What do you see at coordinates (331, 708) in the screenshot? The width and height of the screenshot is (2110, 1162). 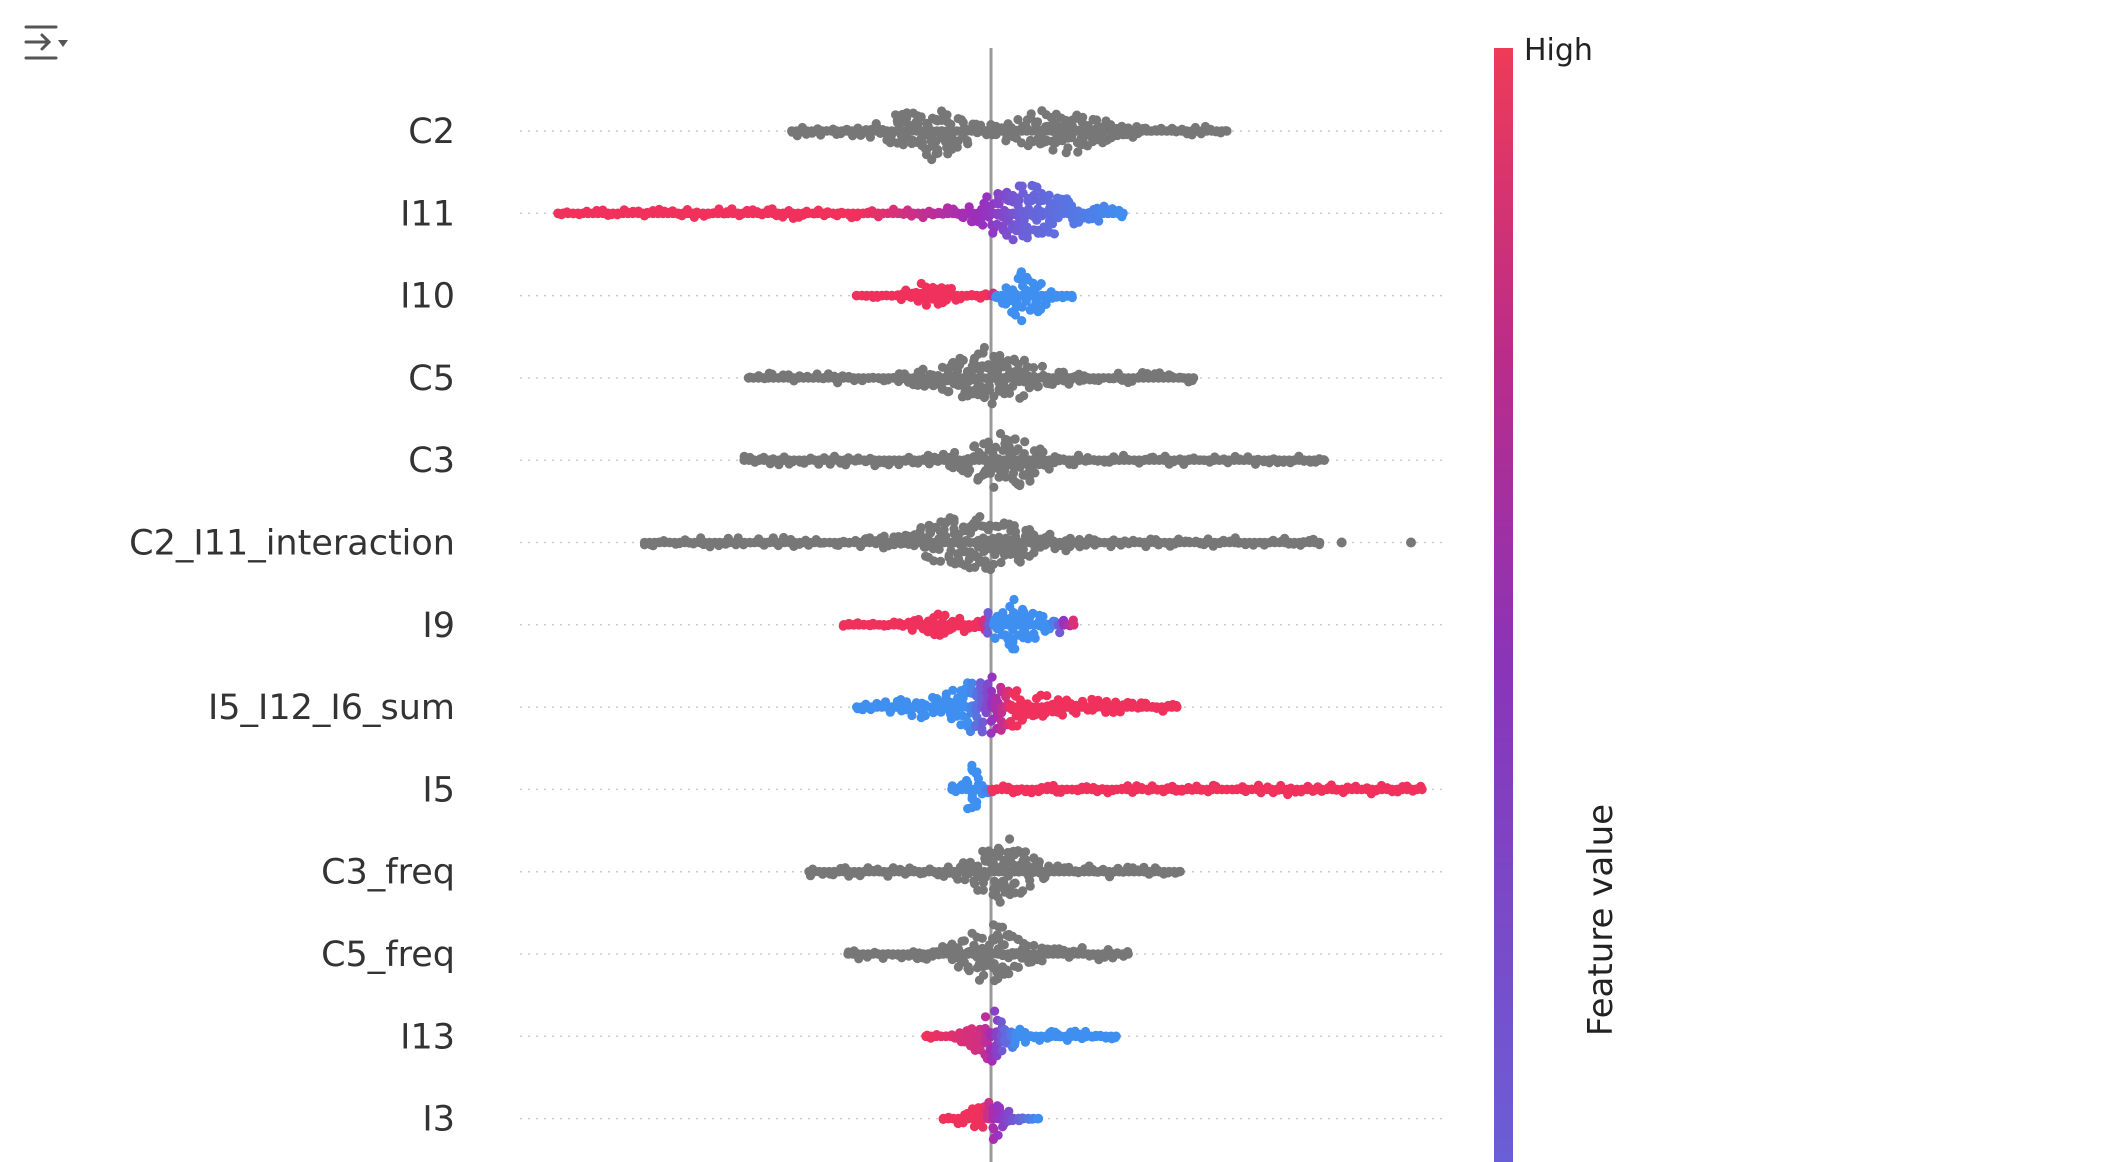 I see `feature-label: I5_I12_I6_sum` at bounding box center [331, 708].